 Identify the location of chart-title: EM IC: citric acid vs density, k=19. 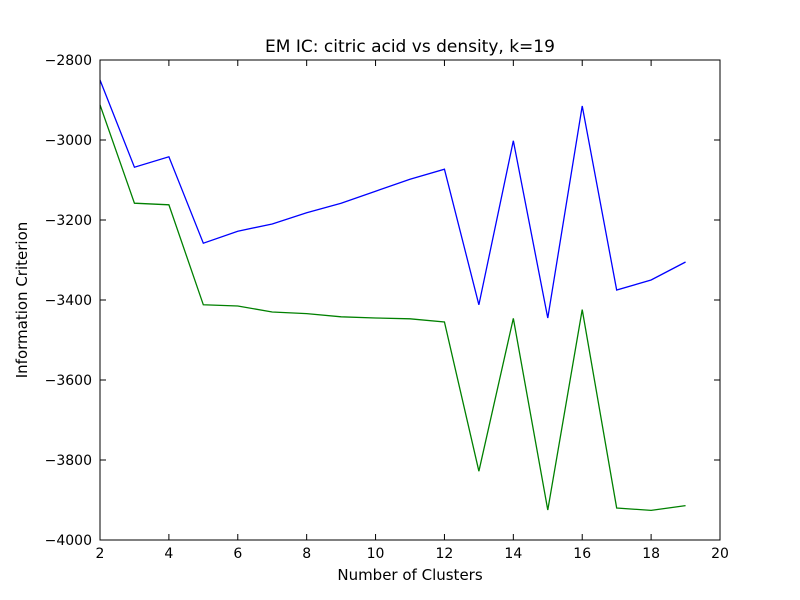
(410, 47).